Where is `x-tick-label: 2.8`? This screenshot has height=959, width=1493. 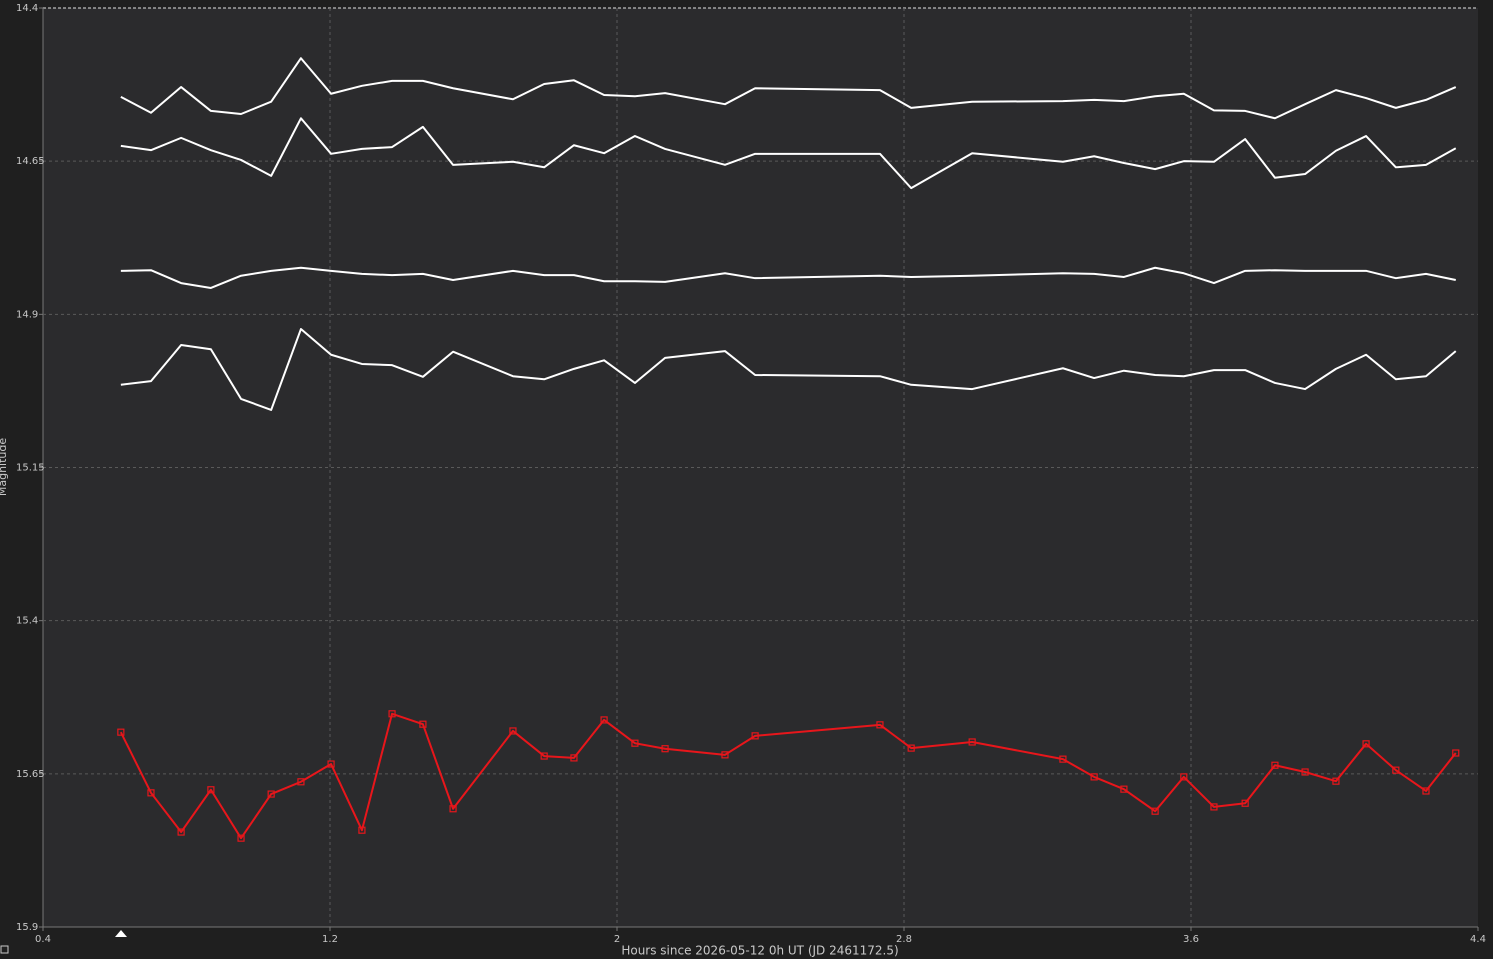 x-tick-label: 2.8 is located at coordinates (904, 939).